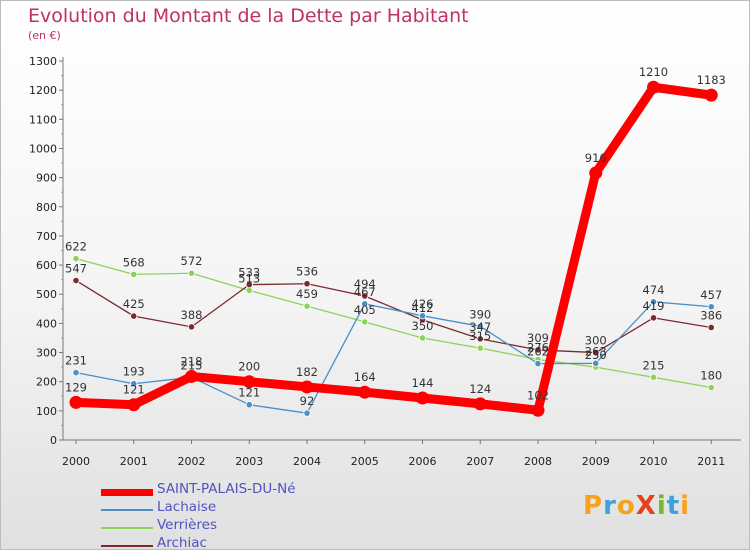 The height and width of the screenshot is (553, 750). What do you see at coordinates (134, 461) in the screenshot?
I see `x-tick-label: 2001` at bounding box center [134, 461].